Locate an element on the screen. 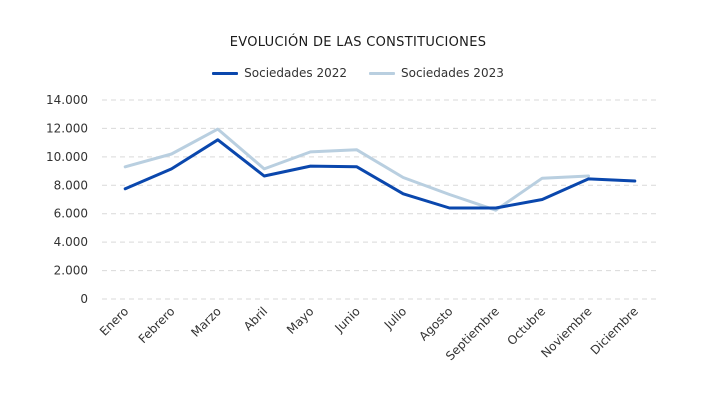  legend-item-2023: Sociedades 2023 is located at coordinates (436, 73).